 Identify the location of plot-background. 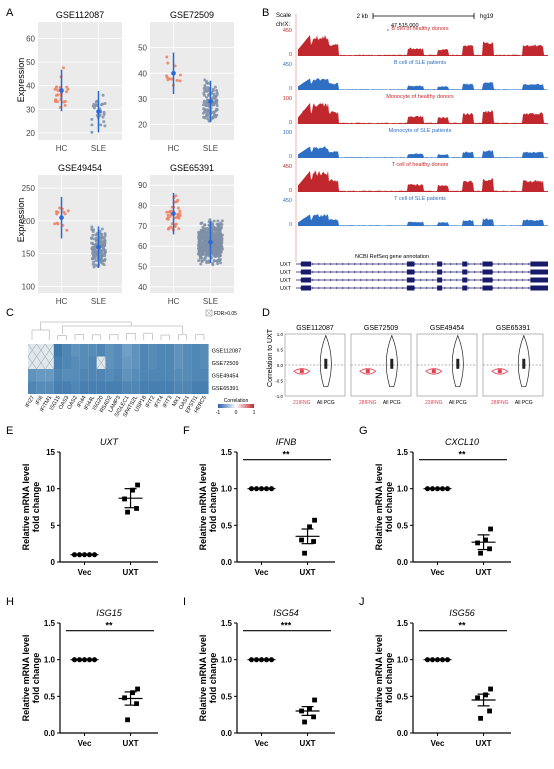
(192, 81).